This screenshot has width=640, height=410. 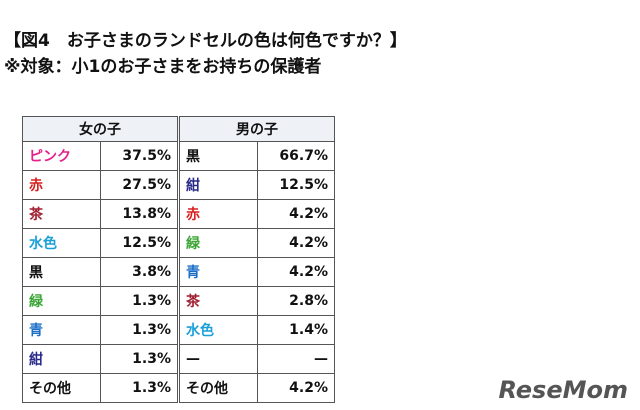 What do you see at coordinates (140, 214) in the screenshot?
I see `percentage: 13.8%` at bounding box center [140, 214].